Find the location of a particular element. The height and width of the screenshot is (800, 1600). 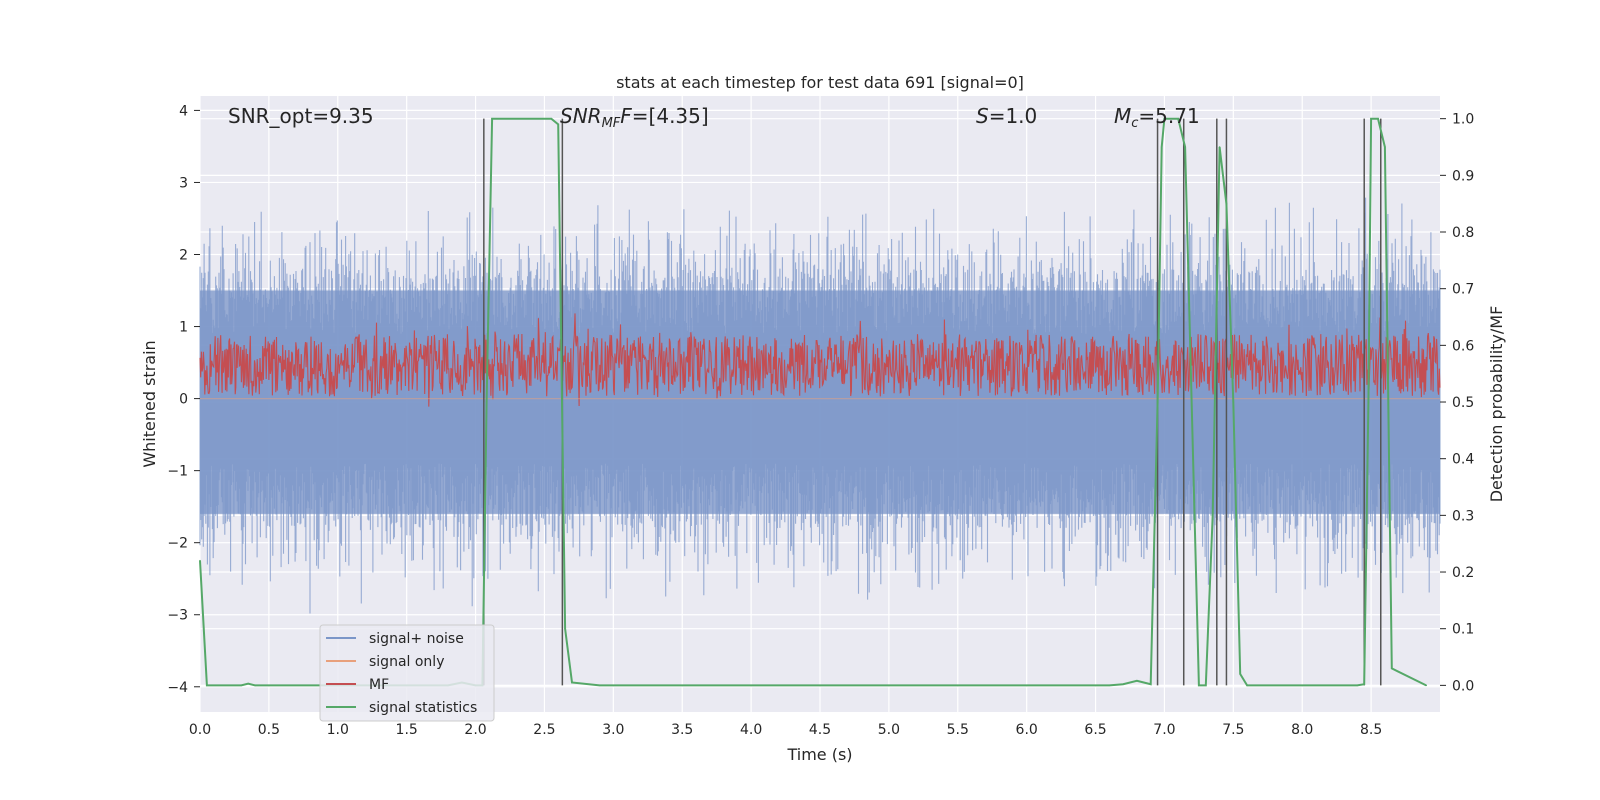

annotation-snr-opt: SNR_opt=9.35 is located at coordinates (301, 116).